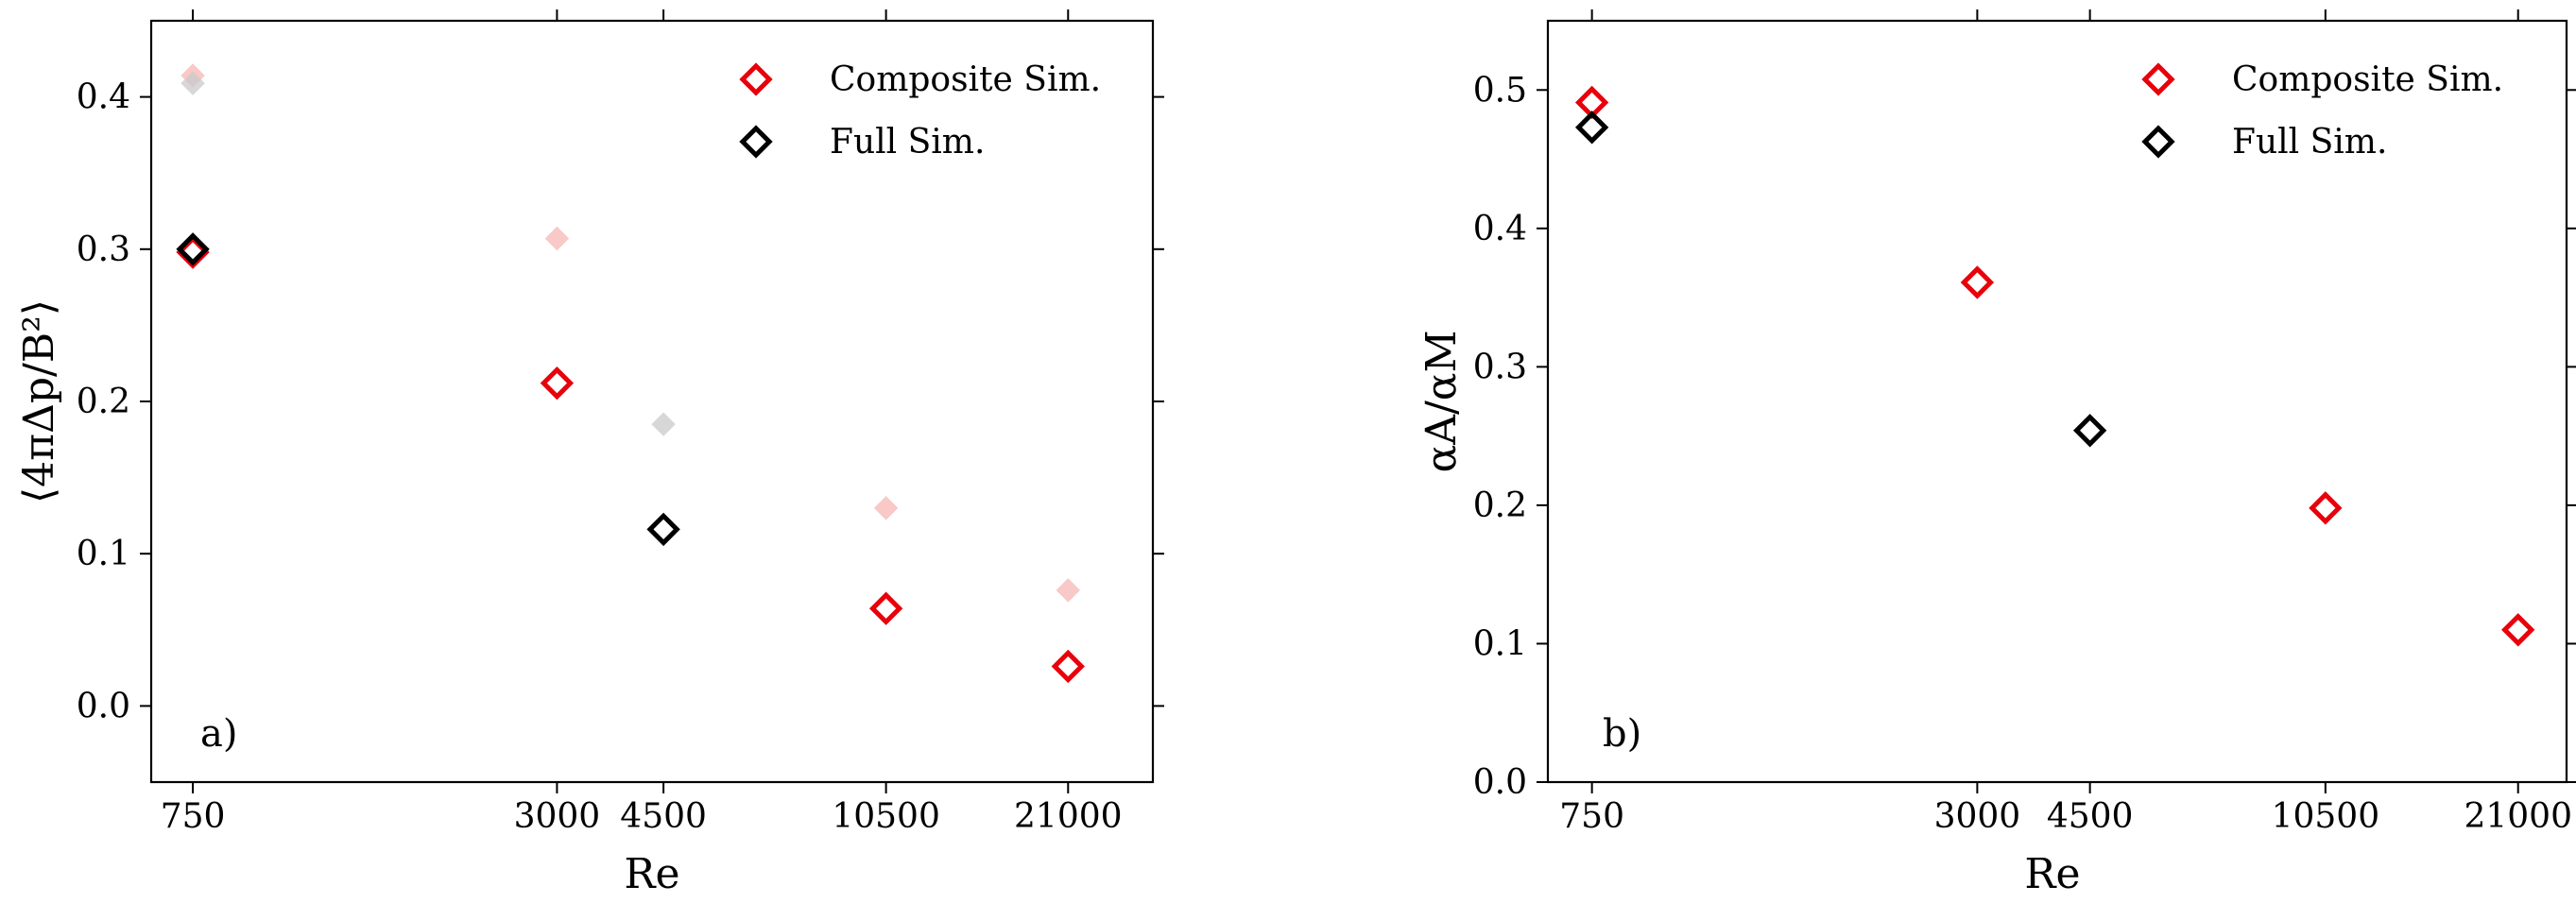 The image size is (2576, 920). Describe the element at coordinates (218, 734) in the screenshot. I see `panel-label-a: a)` at that location.